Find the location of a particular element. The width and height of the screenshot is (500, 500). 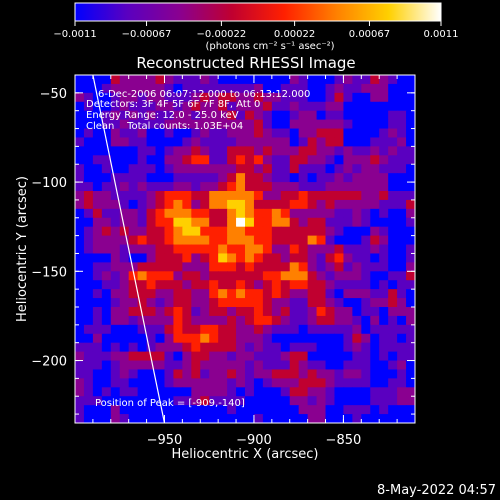

annotation-clean: Clean Total counts: 1.03E+04 is located at coordinates (164, 126).